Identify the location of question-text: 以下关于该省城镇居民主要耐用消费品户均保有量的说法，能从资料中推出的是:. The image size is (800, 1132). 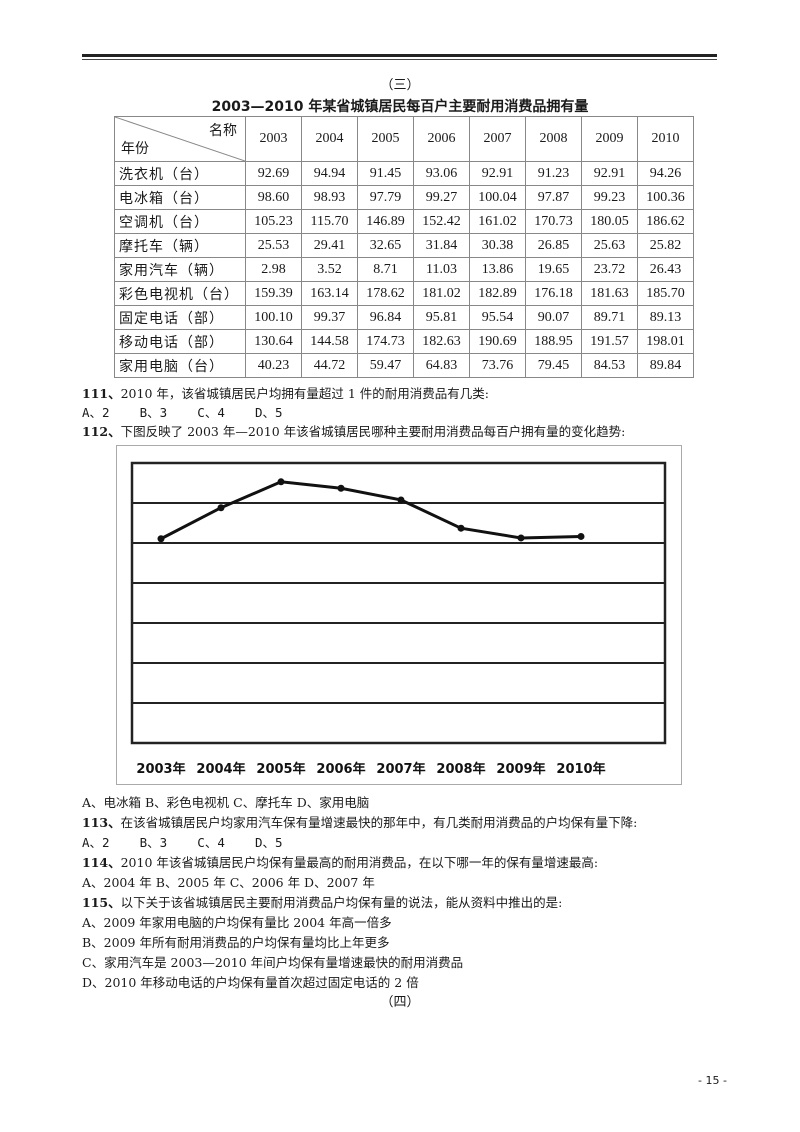
(341, 902).